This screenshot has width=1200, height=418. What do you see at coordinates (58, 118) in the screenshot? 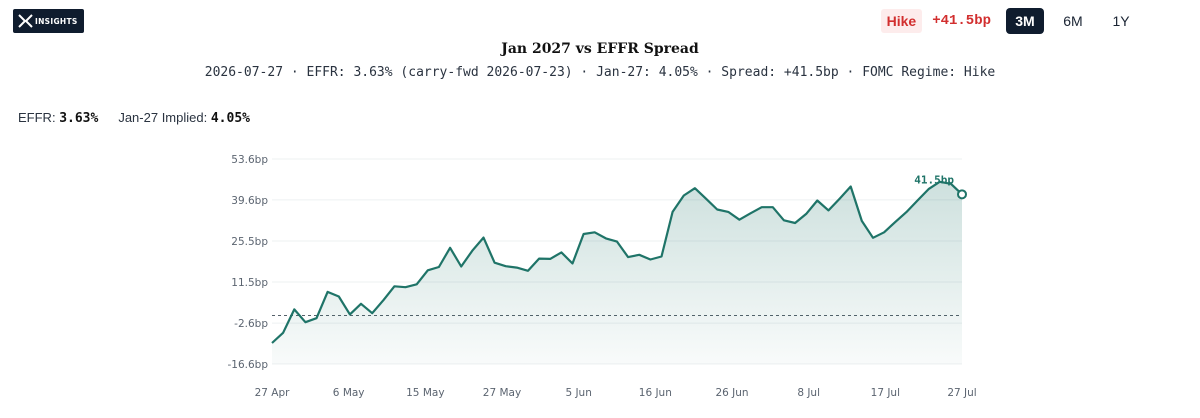
I see `effr-readout: EFFR: 3.63%` at bounding box center [58, 118].